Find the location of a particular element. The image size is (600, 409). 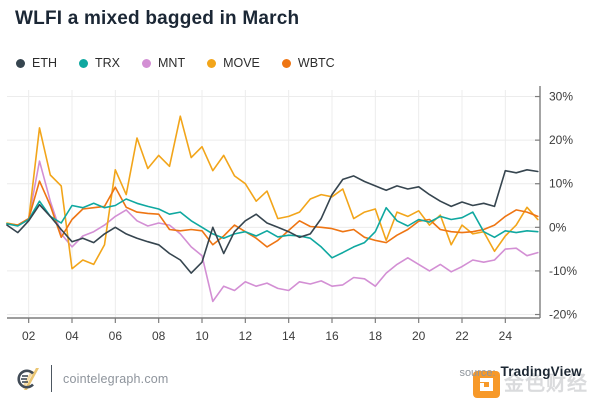

watermark-text: 金色财经 is located at coordinates (546, 384).